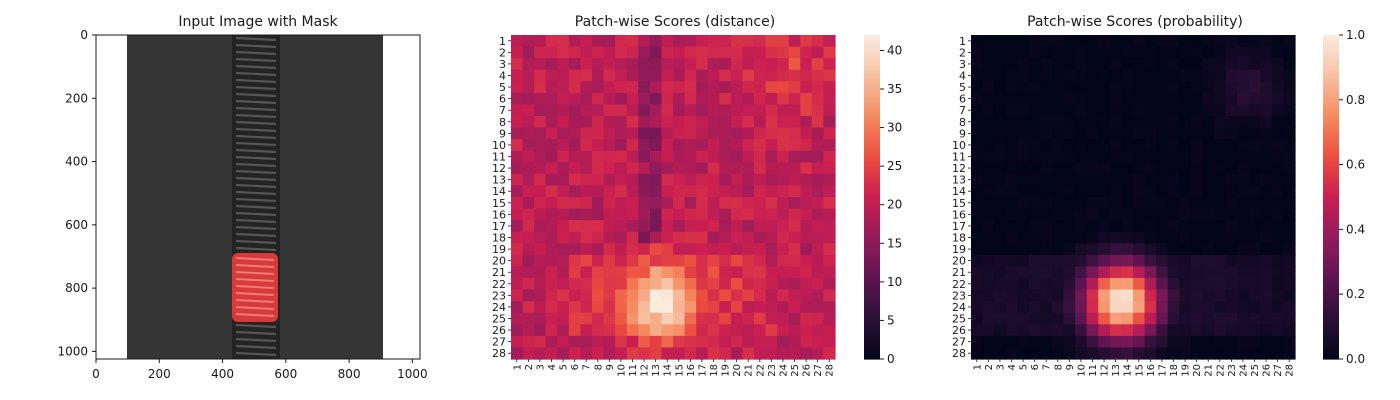  Describe the element at coordinates (1267, 370) in the screenshot. I see `x-tick-label: 26` at that location.